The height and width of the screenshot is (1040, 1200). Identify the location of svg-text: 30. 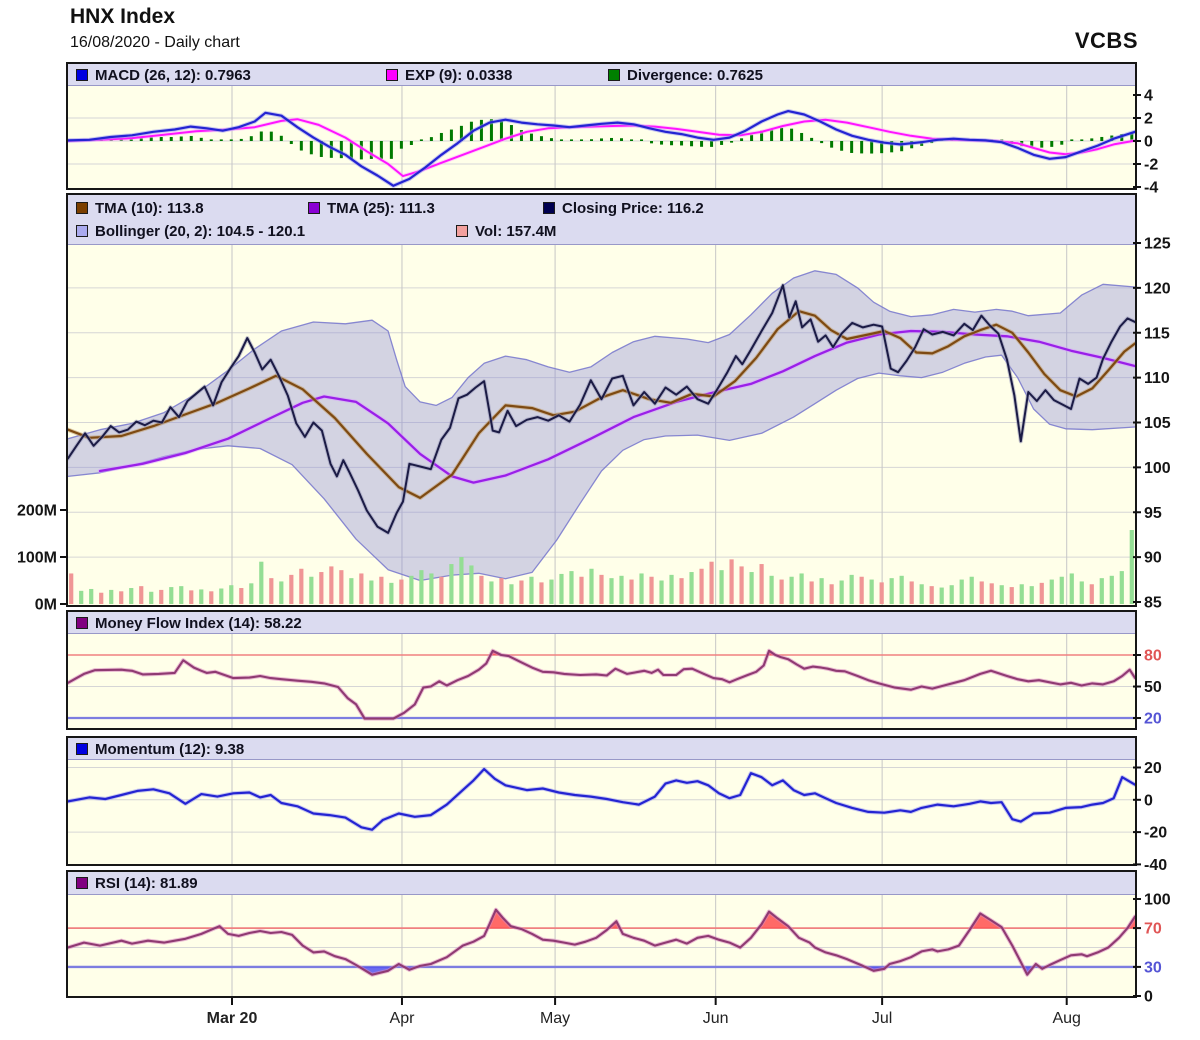
(1153, 967).